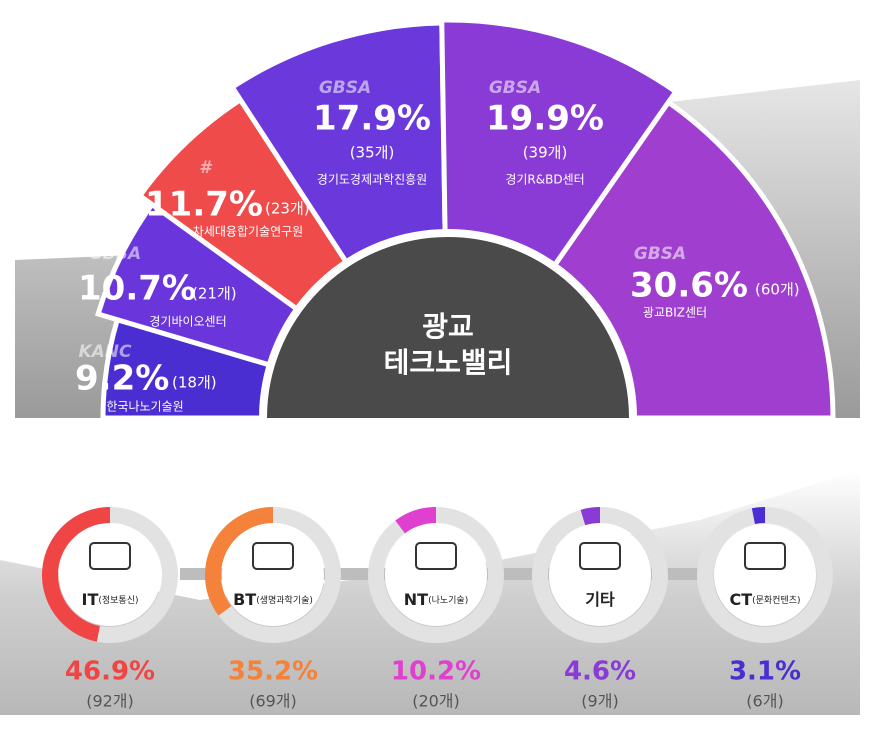  What do you see at coordinates (273, 672) in the screenshot?
I see `percent-label: 35.2%` at bounding box center [273, 672].